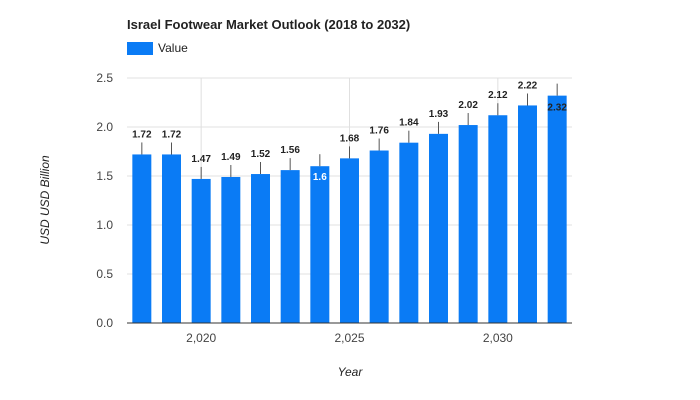  What do you see at coordinates (349, 338) in the screenshot?
I see `x-tick-label: 2,025` at bounding box center [349, 338].